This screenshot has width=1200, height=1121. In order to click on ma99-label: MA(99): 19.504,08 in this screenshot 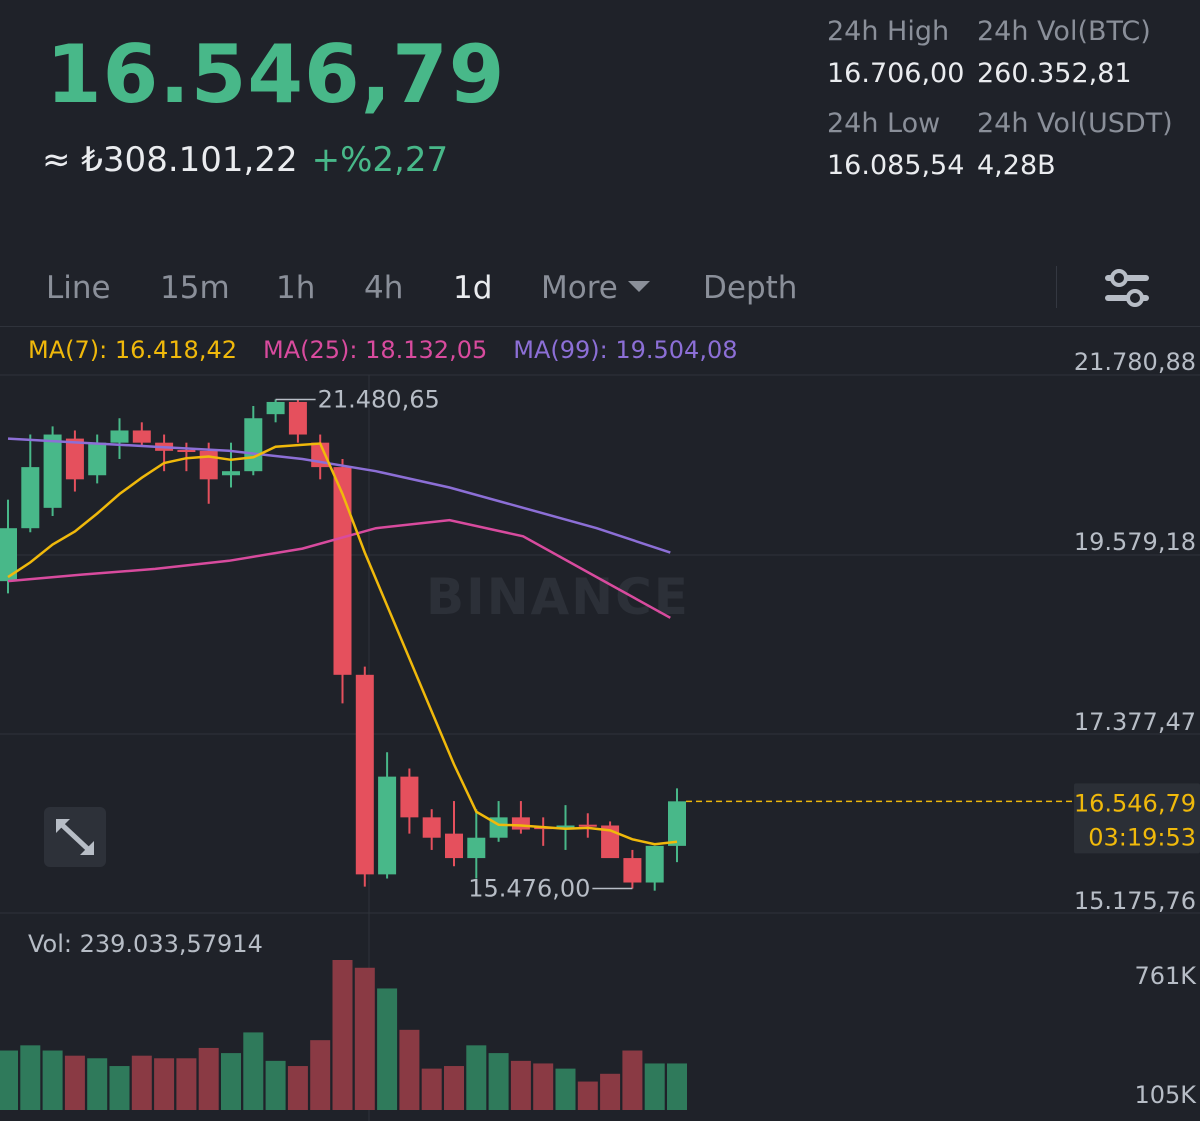, I will do `click(625, 350)`.